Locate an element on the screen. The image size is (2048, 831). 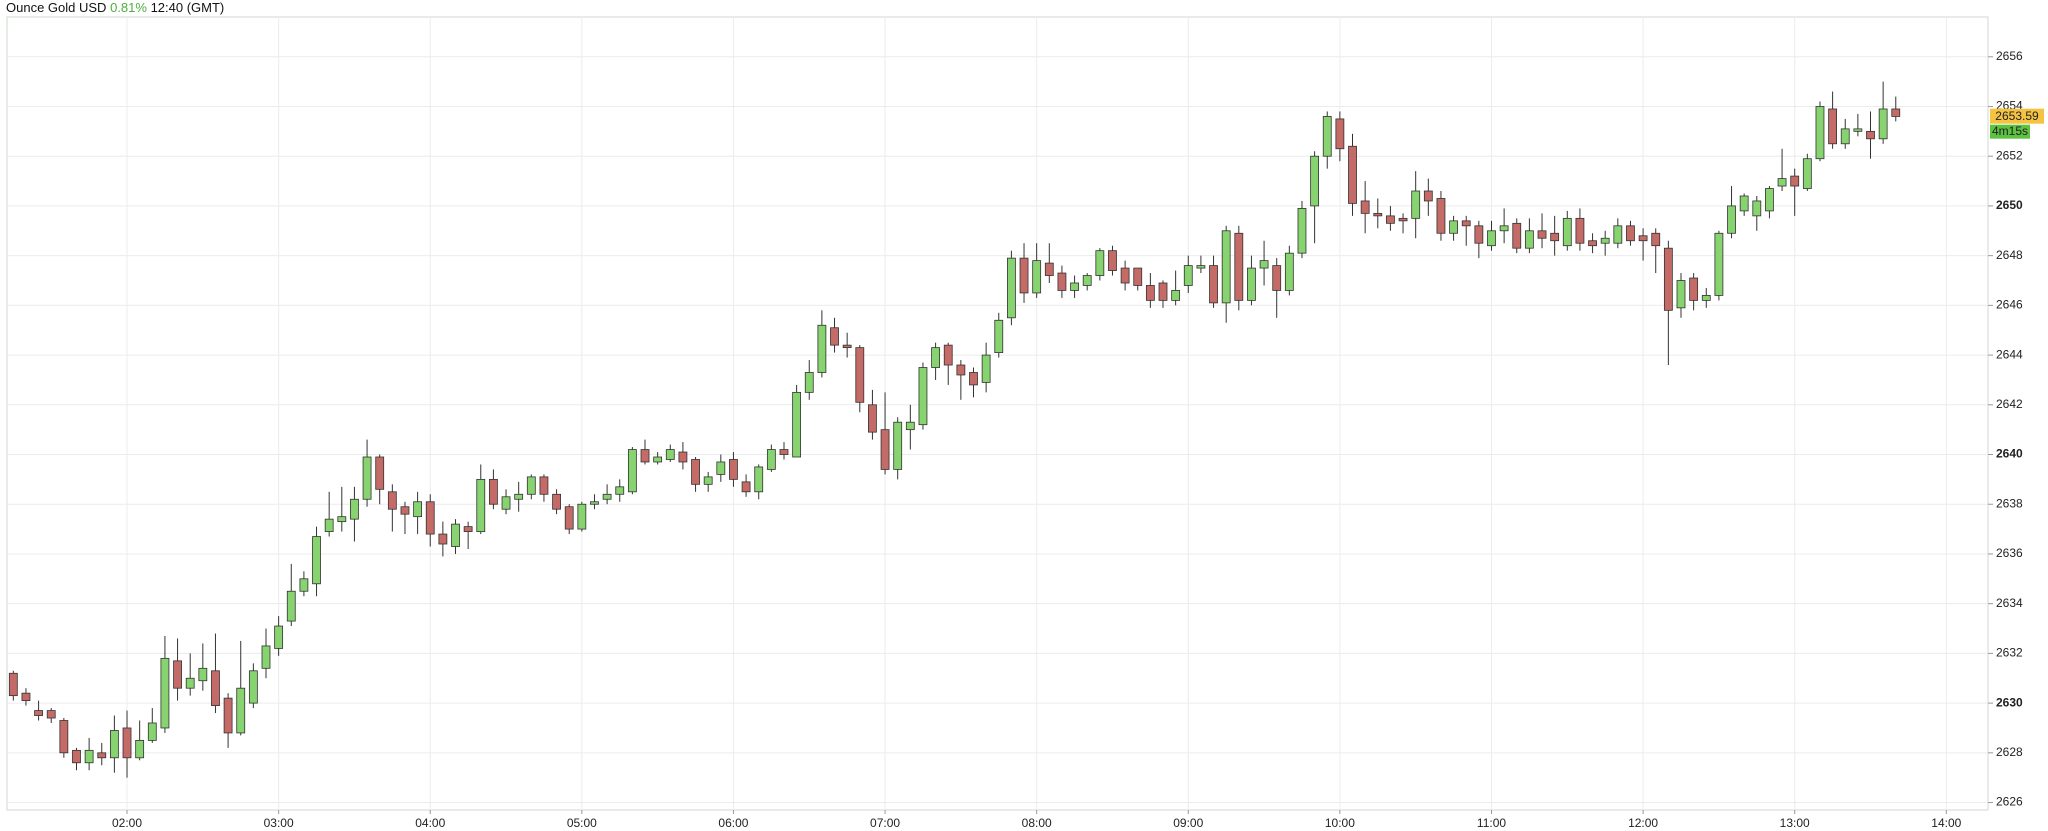
x-tick-label: 07:00 is located at coordinates (885, 823).